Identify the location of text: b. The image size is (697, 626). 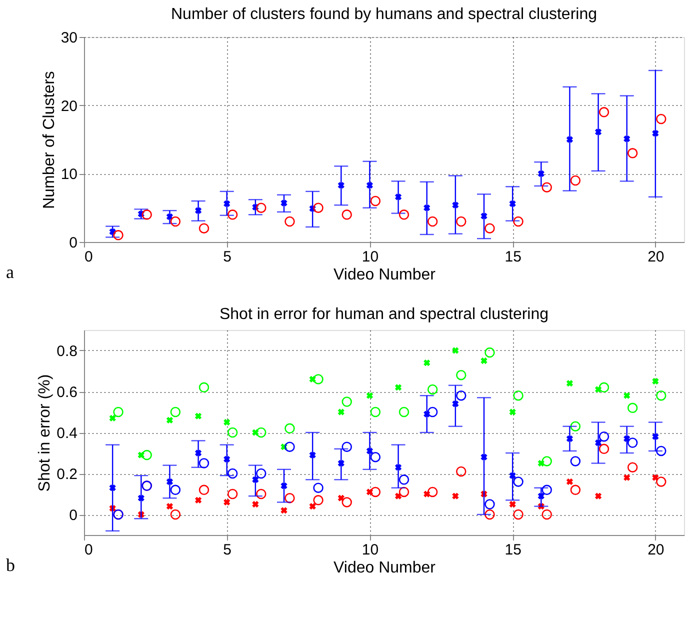
(10, 565).